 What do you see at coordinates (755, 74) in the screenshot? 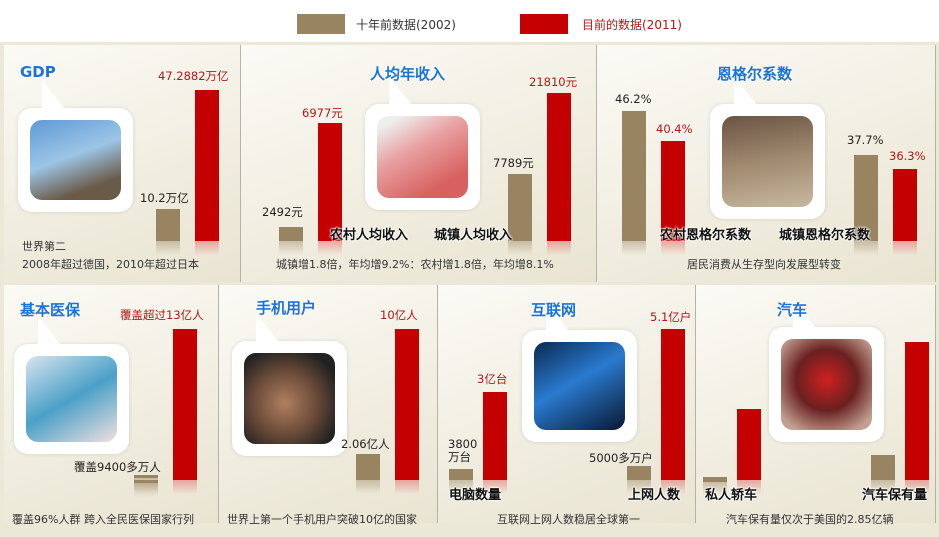
I see `panel-title: 恩格尔系数` at bounding box center [755, 74].